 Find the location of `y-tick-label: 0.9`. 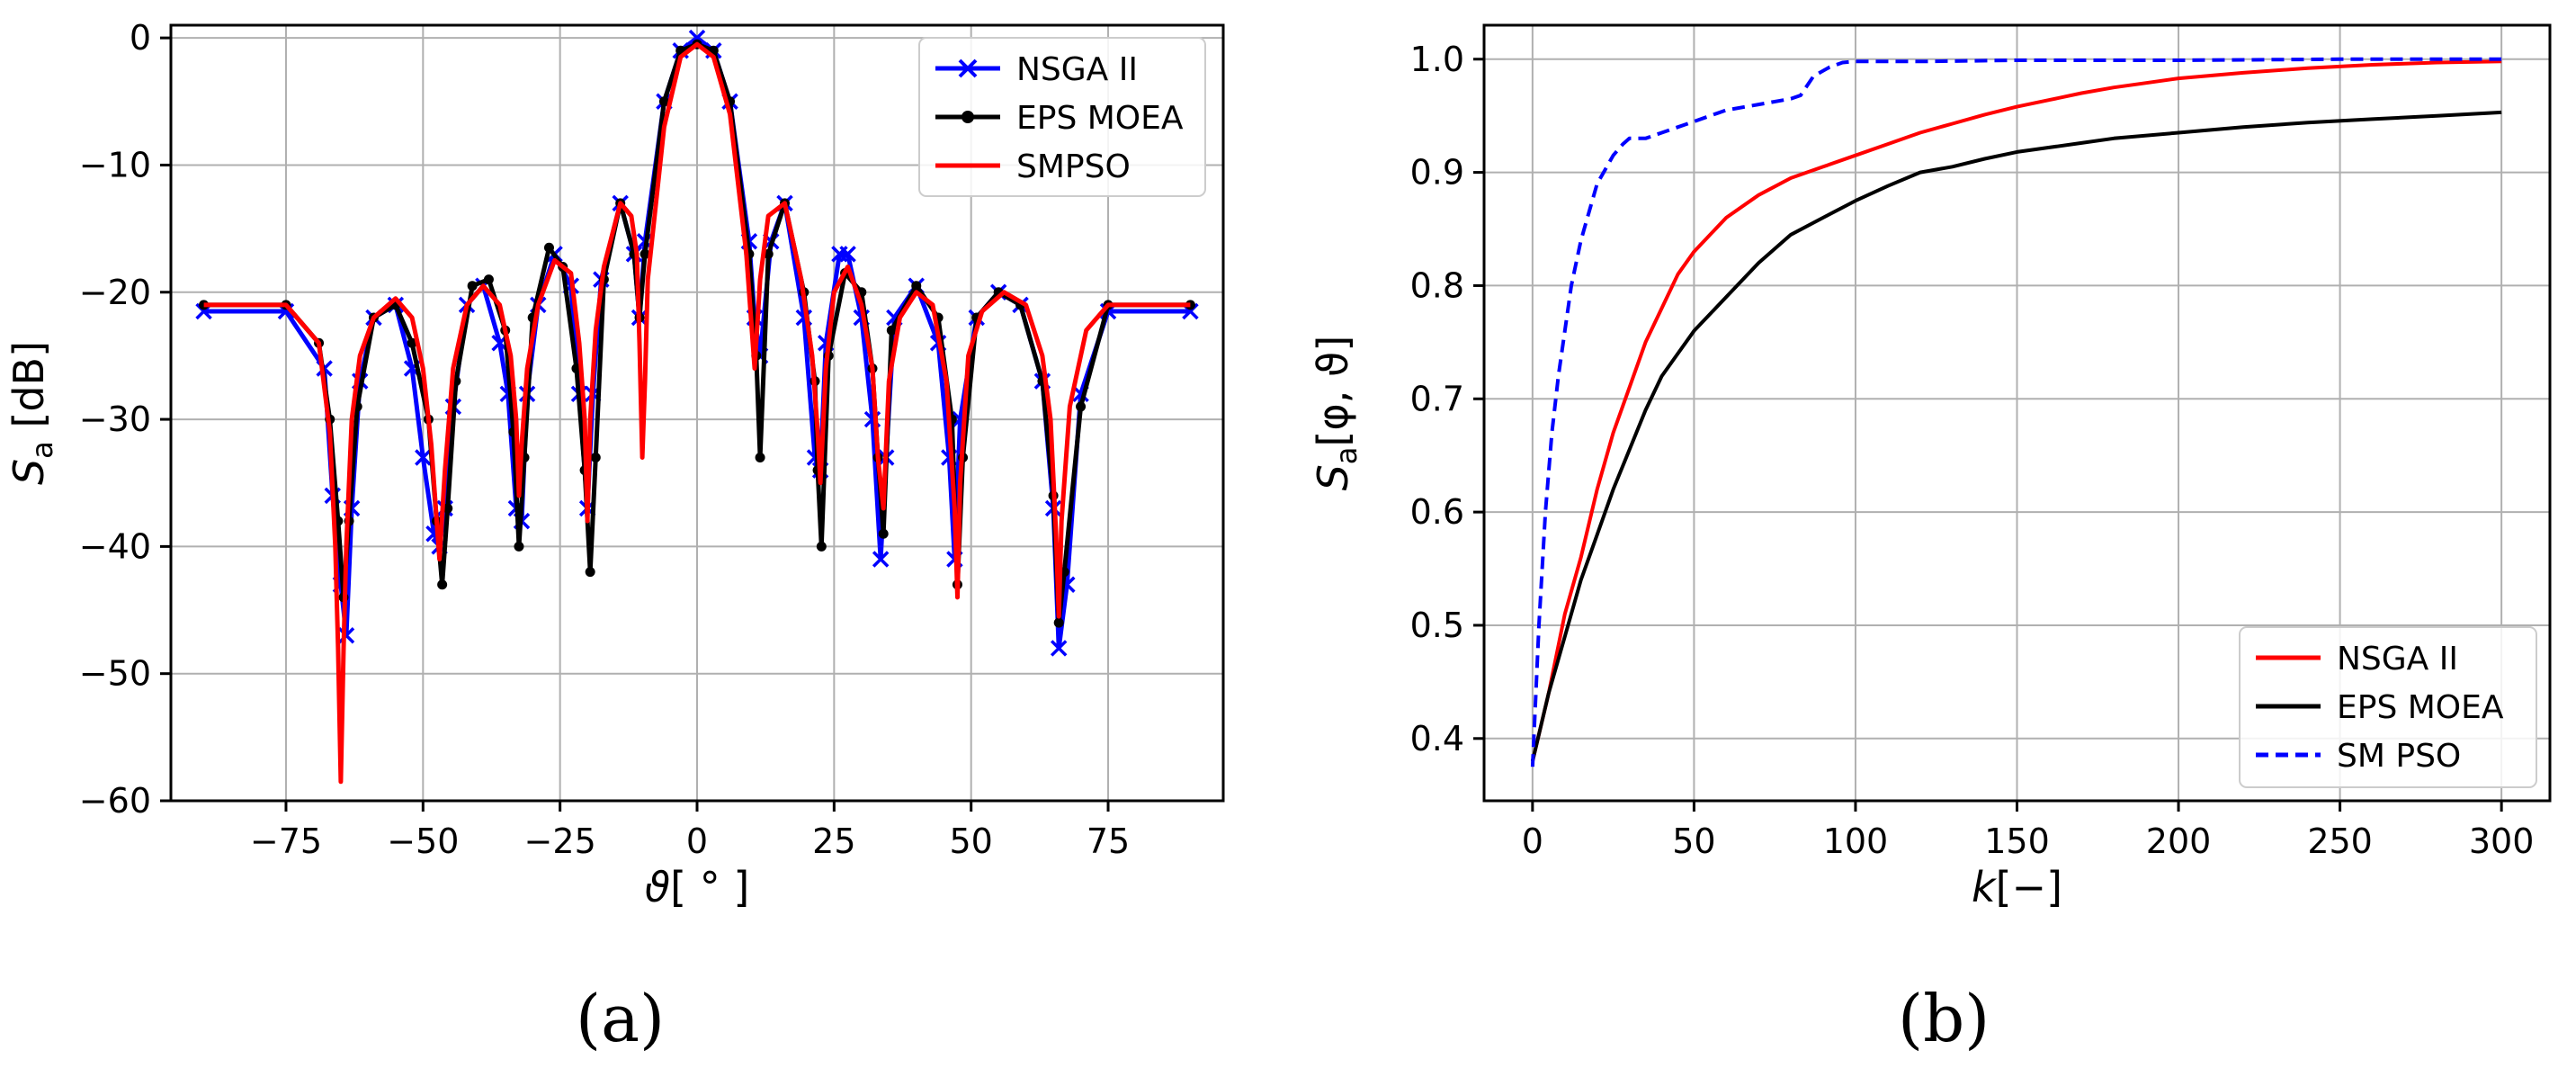

y-tick-label: 0.9 is located at coordinates (1437, 173).